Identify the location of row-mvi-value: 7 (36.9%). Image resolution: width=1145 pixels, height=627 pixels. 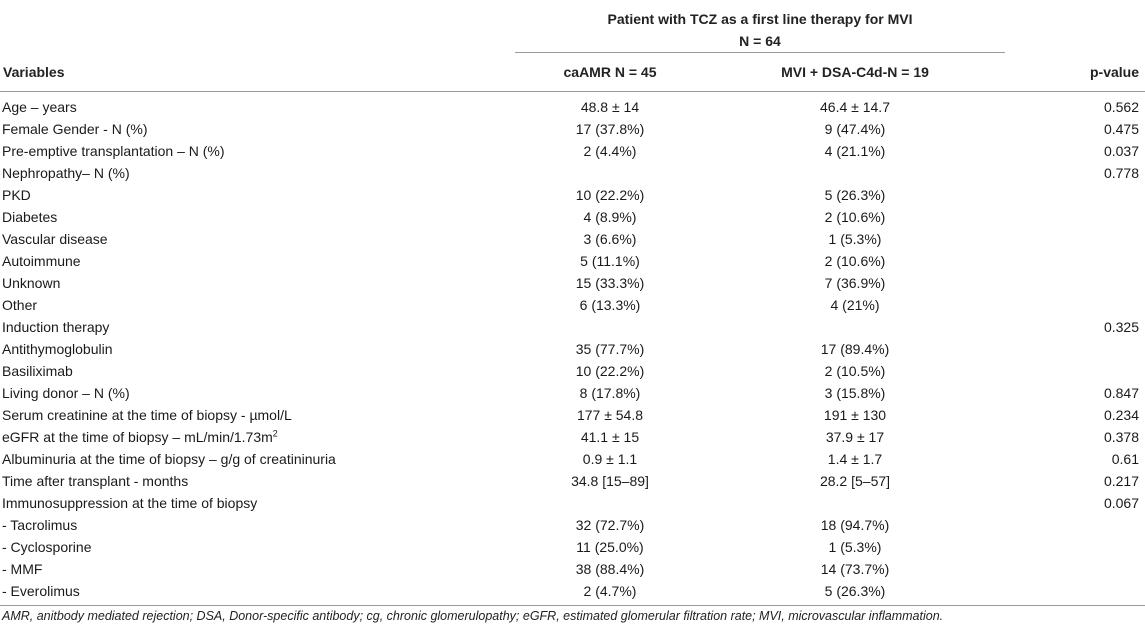
(855, 283).